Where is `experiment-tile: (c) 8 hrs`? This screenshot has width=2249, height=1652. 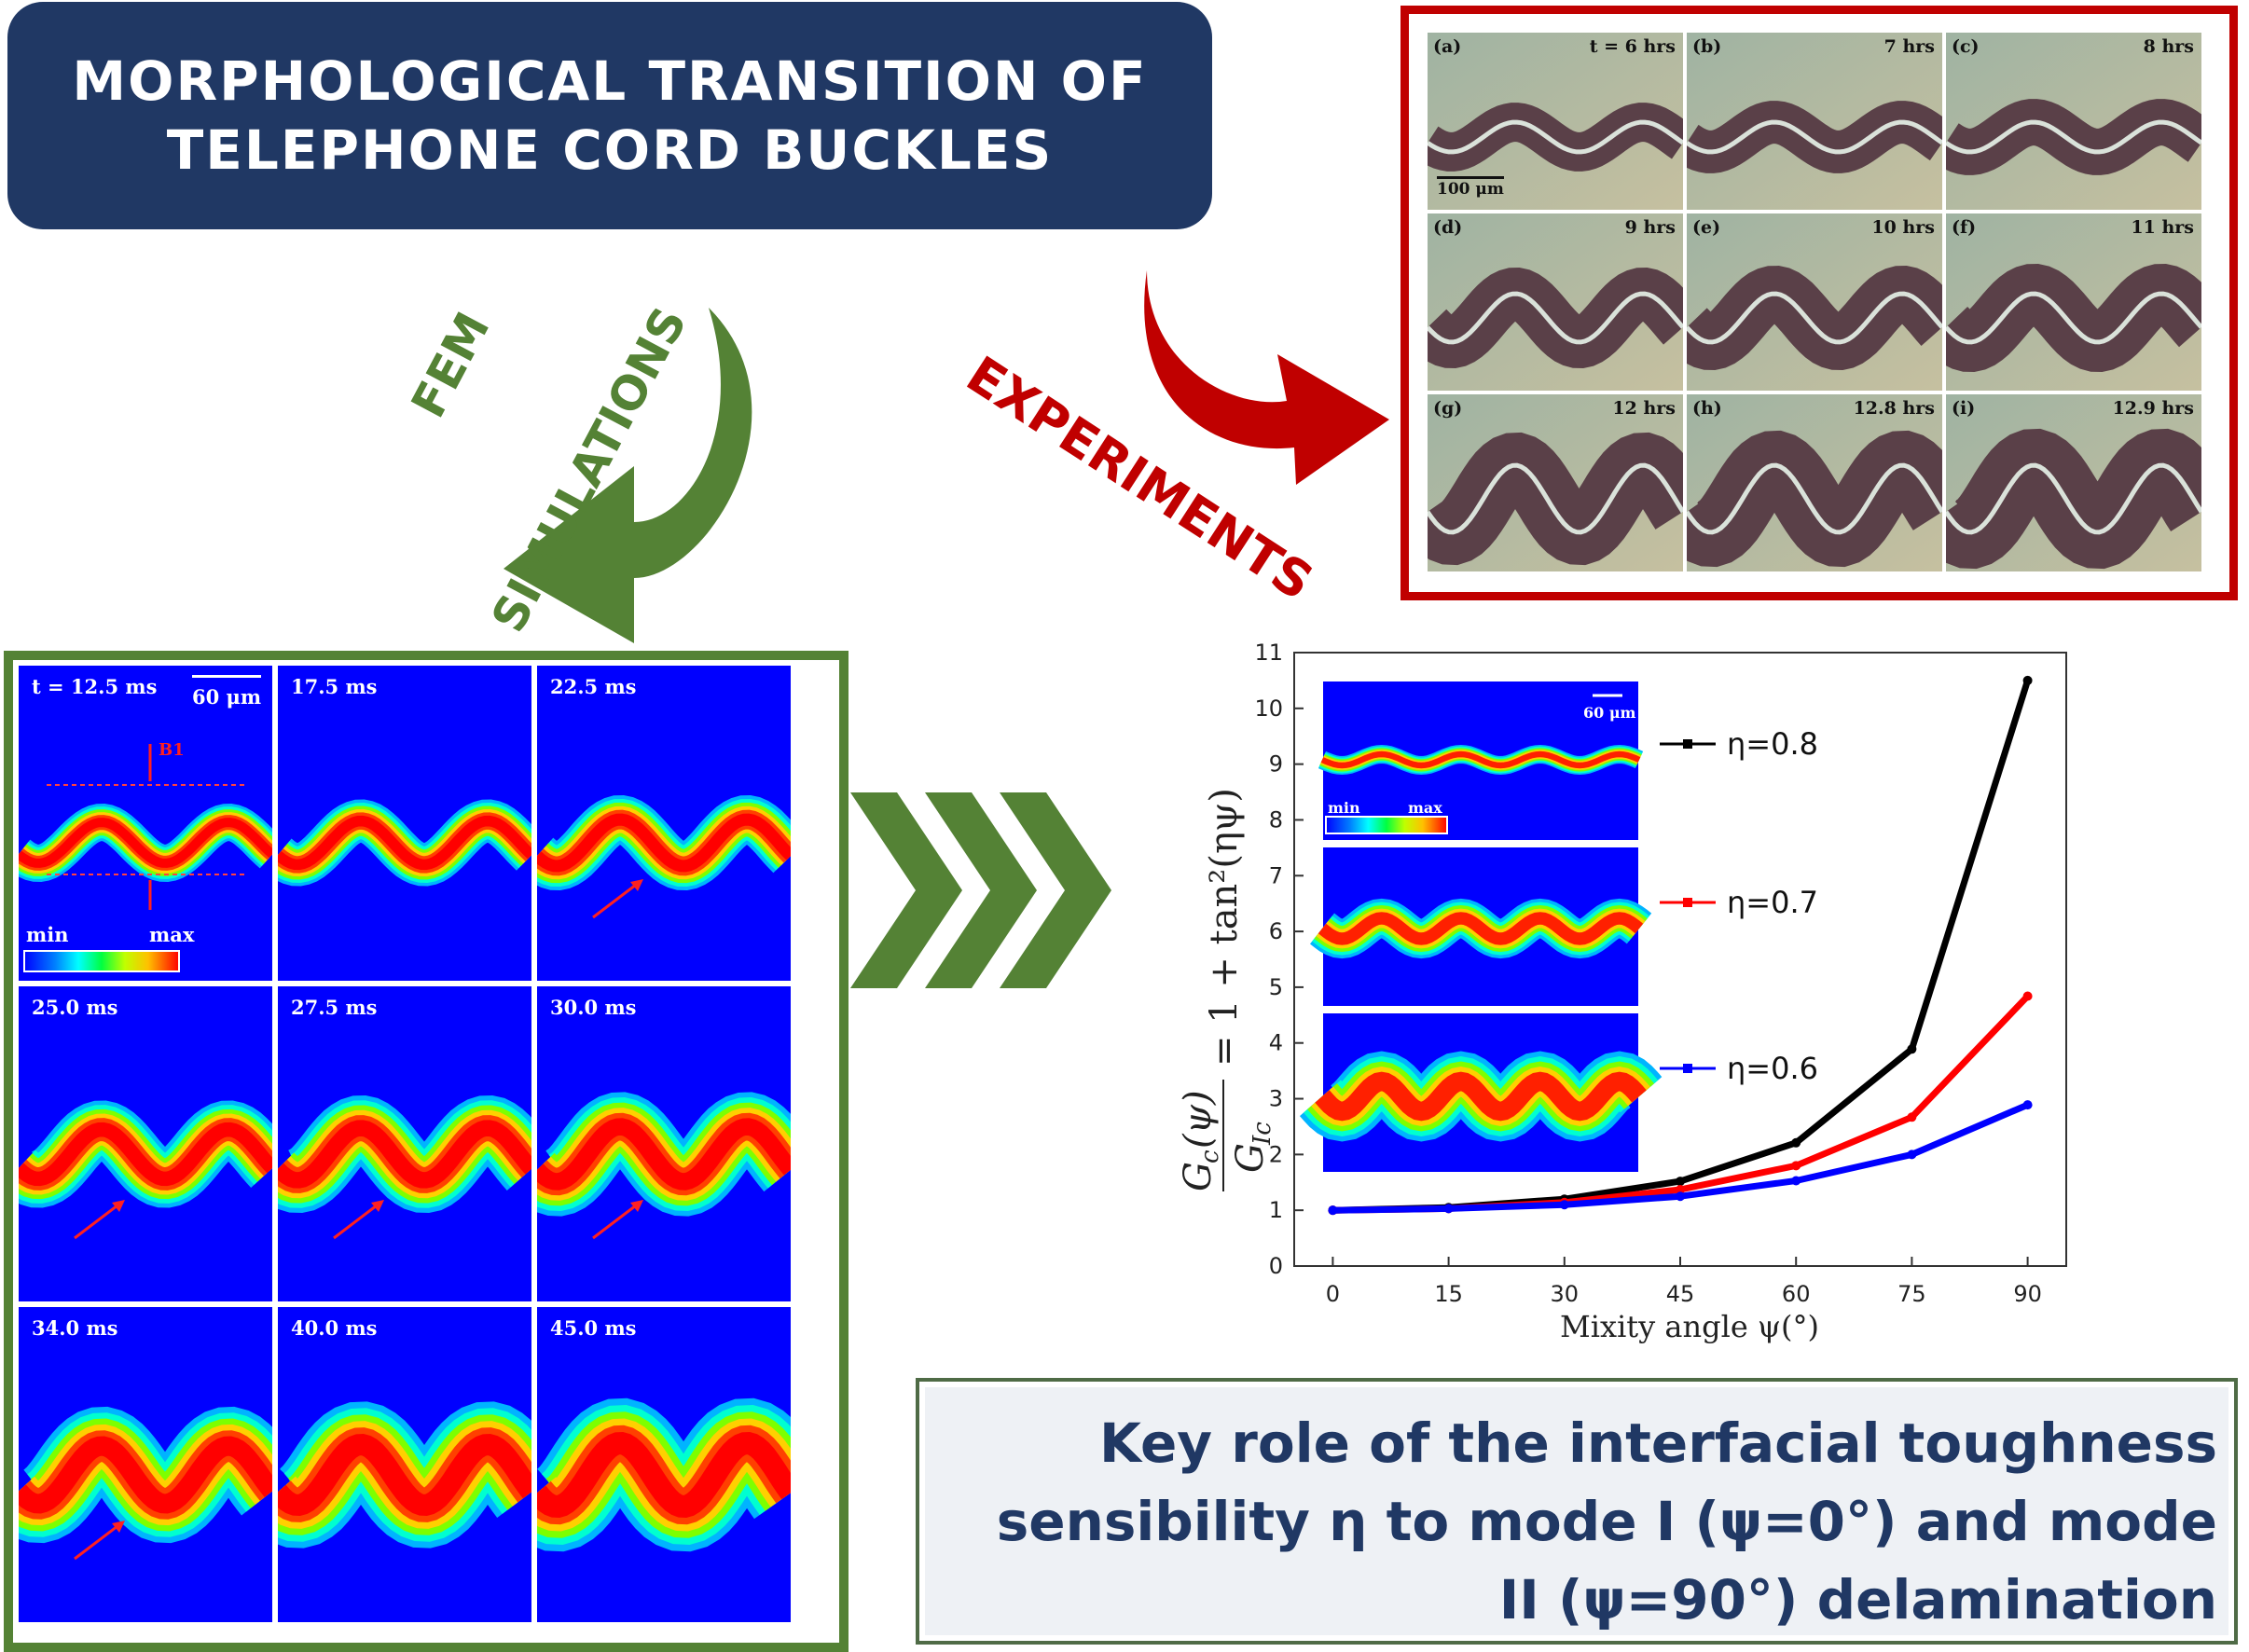 experiment-tile: (c) 8 hrs is located at coordinates (2073, 121).